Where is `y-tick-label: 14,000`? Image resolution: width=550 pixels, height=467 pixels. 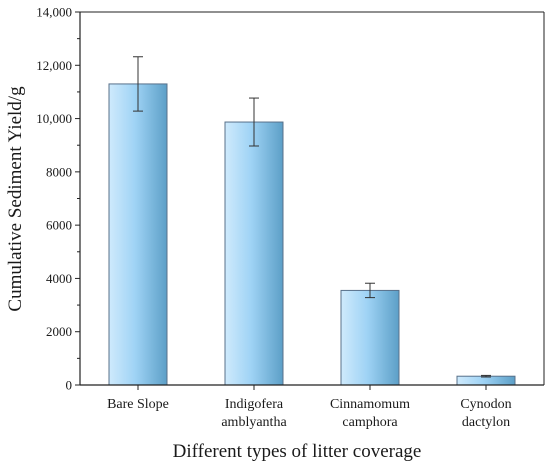 y-tick-label: 14,000 is located at coordinates (54, 12).